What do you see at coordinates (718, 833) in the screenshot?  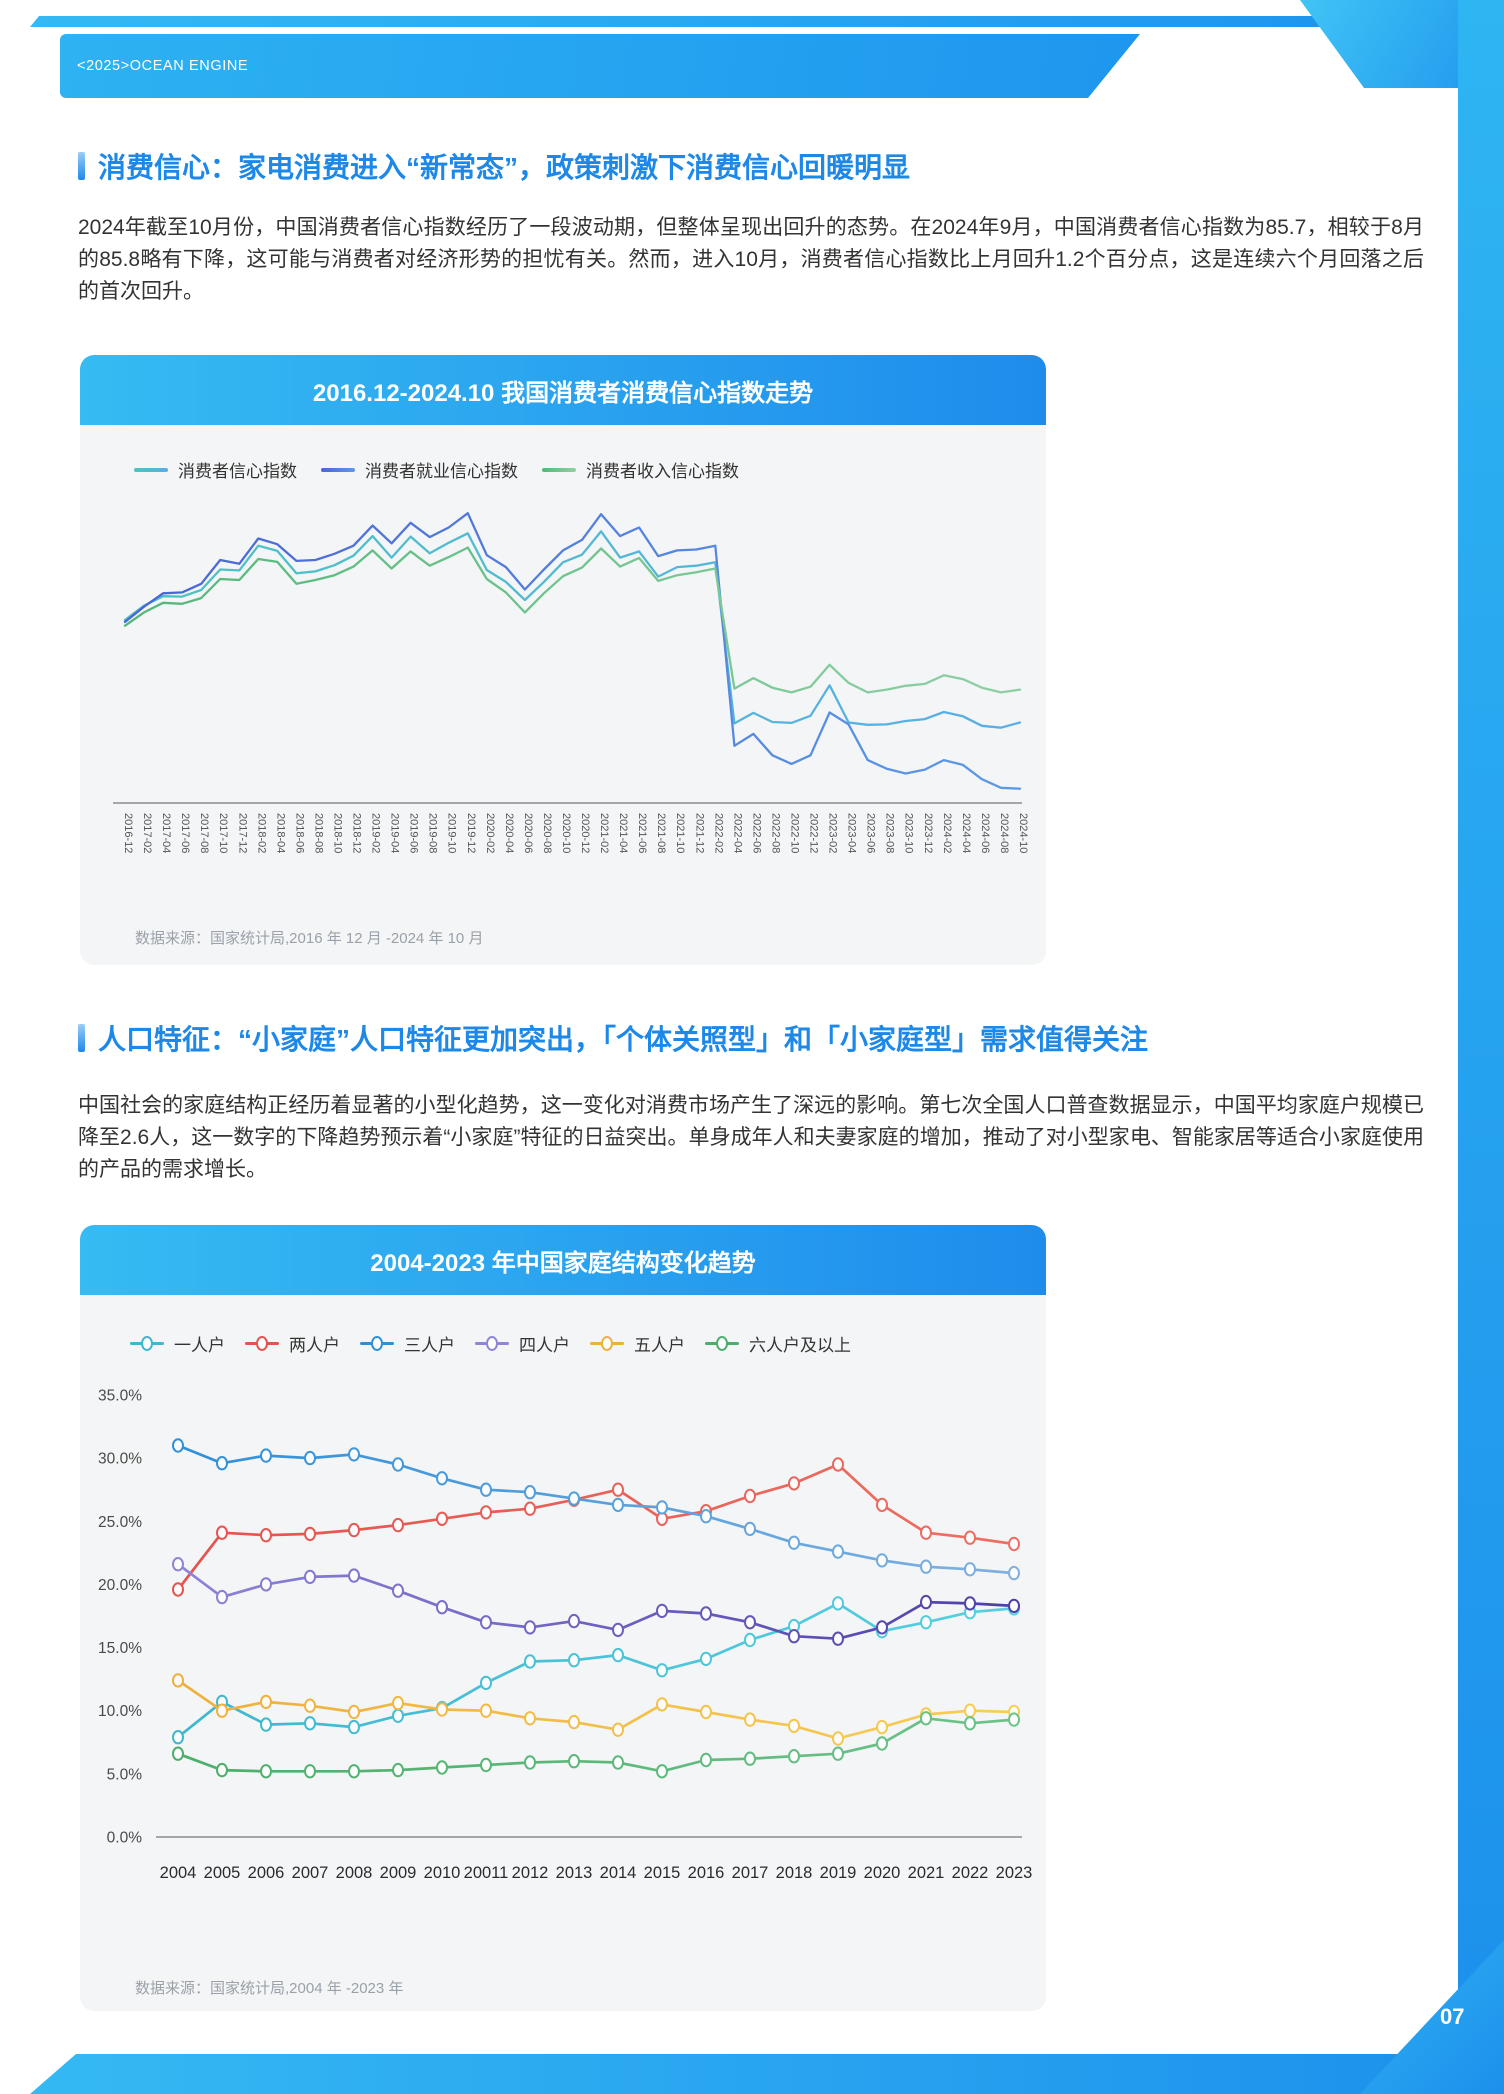 I see `svg-text: 2022-02` at bounding box center [718, 833].